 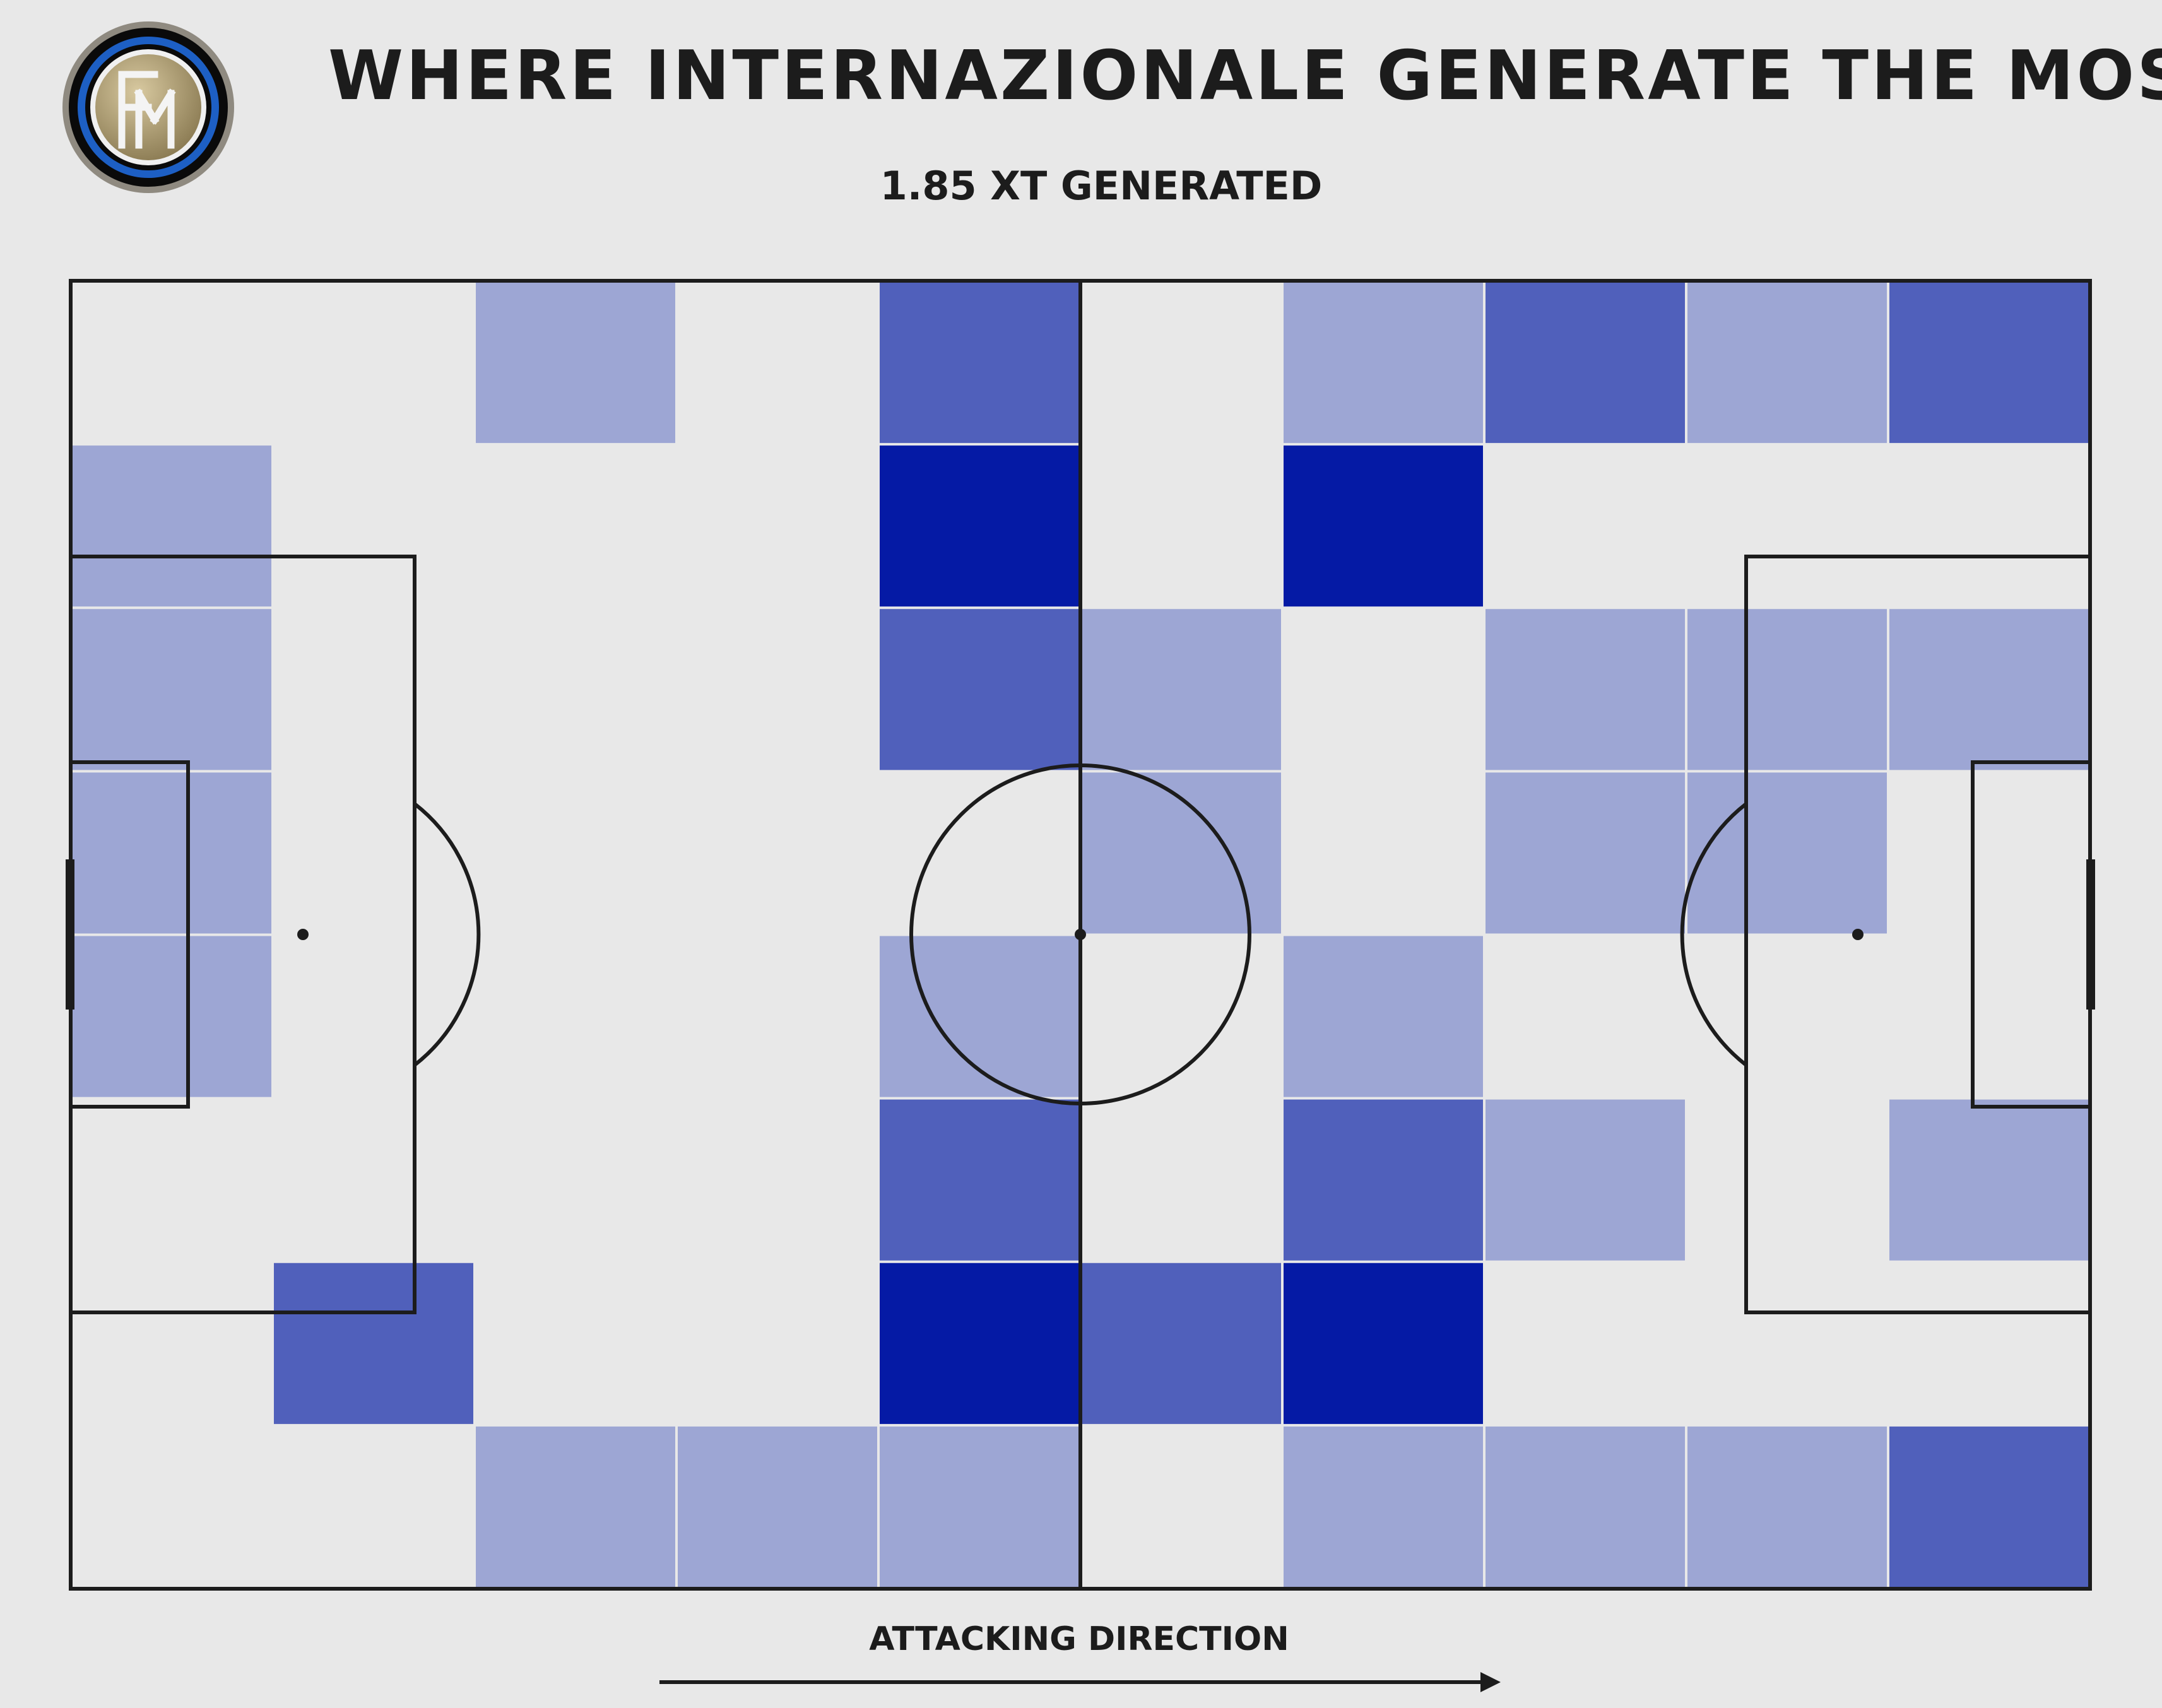 I want to click on left-penalty-spot, so click(x=303, y=934).